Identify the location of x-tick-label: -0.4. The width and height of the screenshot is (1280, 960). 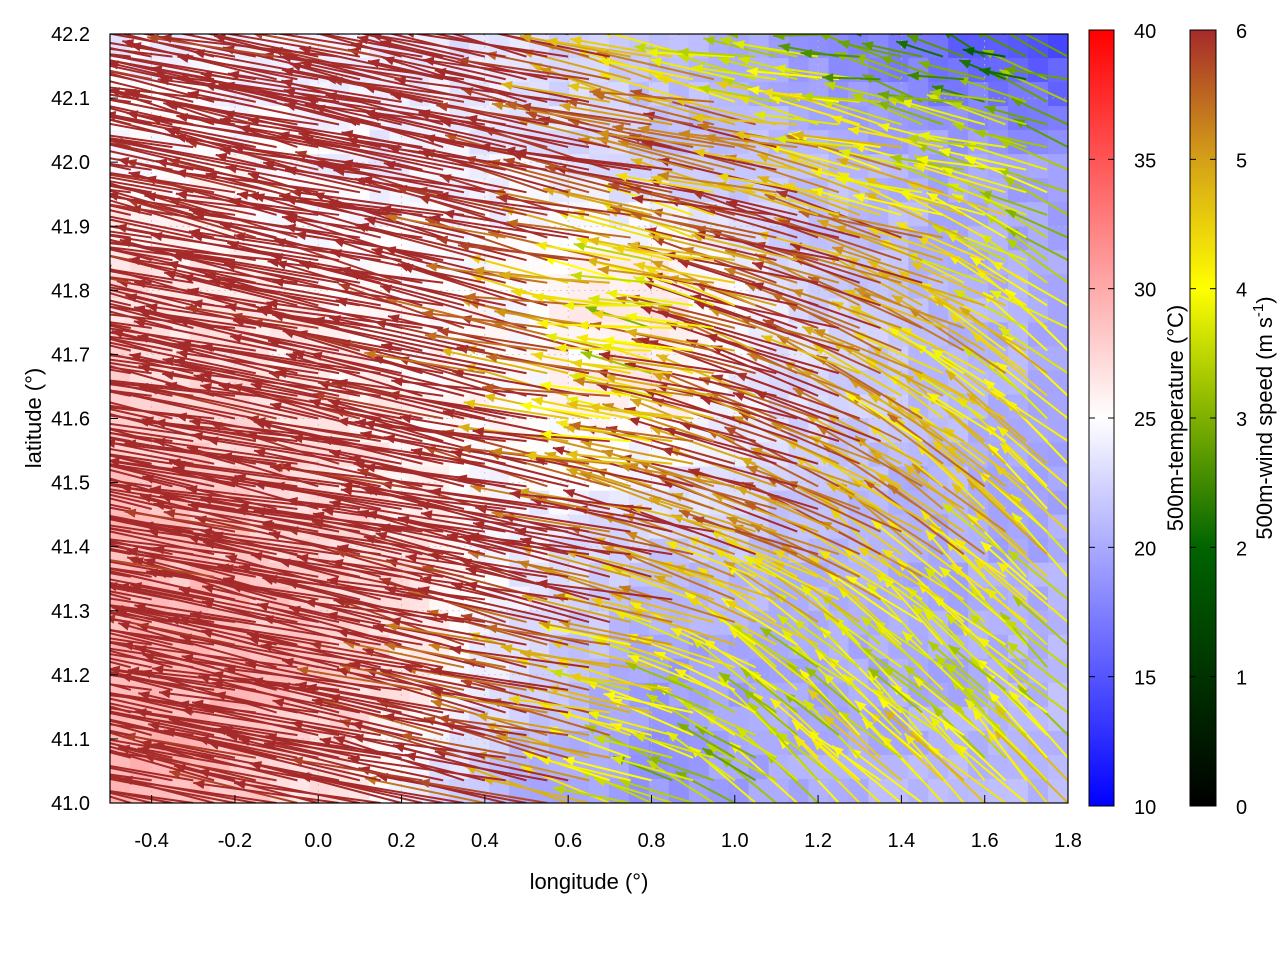
(151, 841).